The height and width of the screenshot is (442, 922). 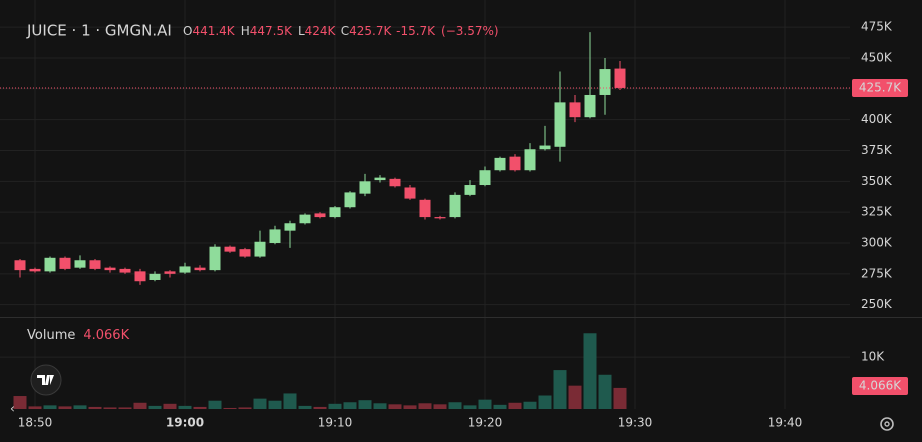 I want to click on volume-tick-label: 10K, so click(x=873, y=357).